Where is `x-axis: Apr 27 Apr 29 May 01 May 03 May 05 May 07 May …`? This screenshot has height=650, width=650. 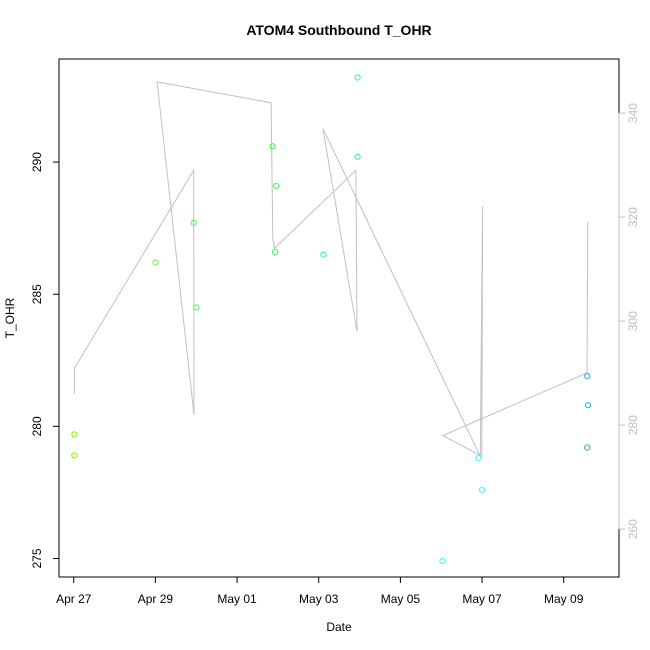 x-axis: Apr 27 Apr 29 May 01 May 03 May 05 May 07 May … is located at coordinates (320, 591).